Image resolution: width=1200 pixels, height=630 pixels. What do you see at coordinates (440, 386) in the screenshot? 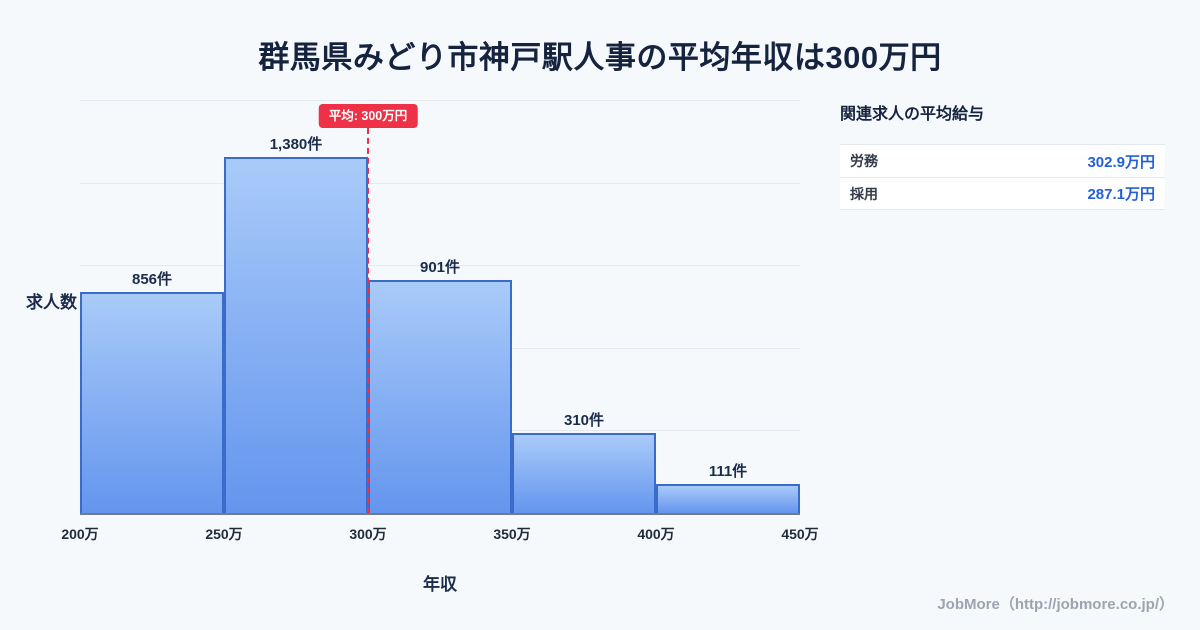
I see `histogram-bar: 901件` at bounding box center [440, 386].